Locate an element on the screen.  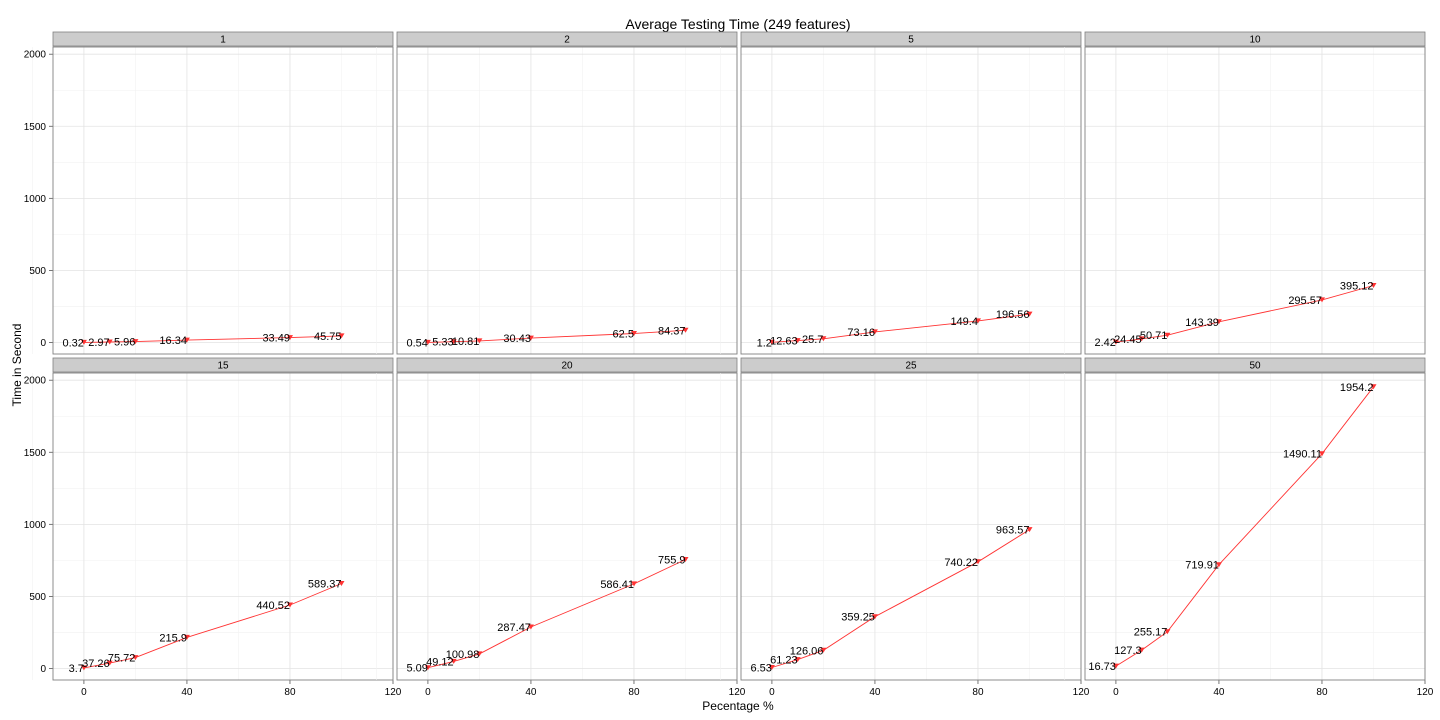
data-label: 440.52 is located at coordinates (273, 606).